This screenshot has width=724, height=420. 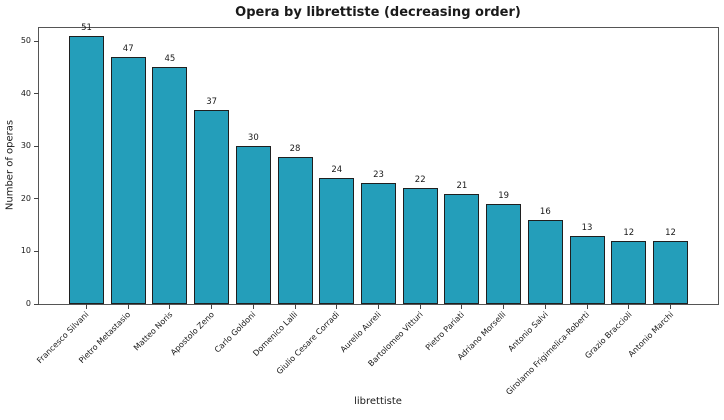 I want to click on chart-title: Opera by librettiste (decreasing order), so click(x=378, y=12).